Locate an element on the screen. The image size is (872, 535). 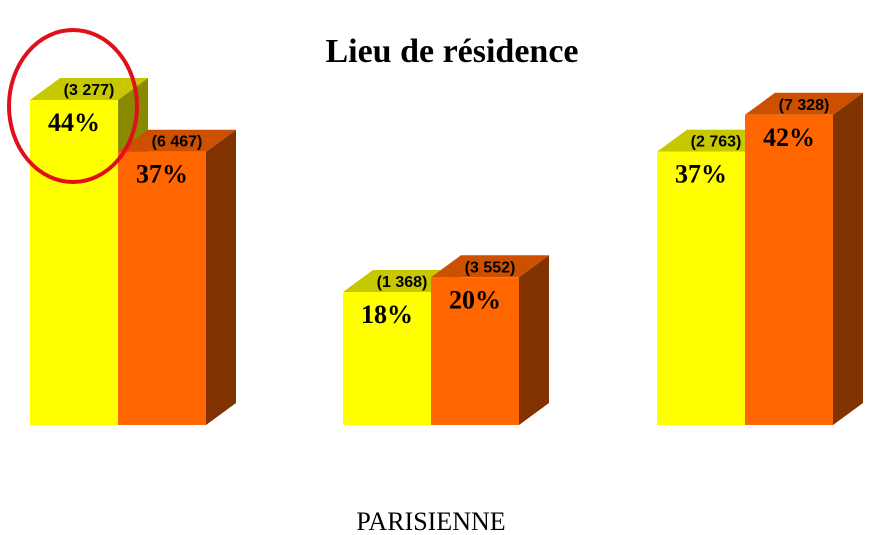
count-label: (7 328) is located at coordinates (804, 105).